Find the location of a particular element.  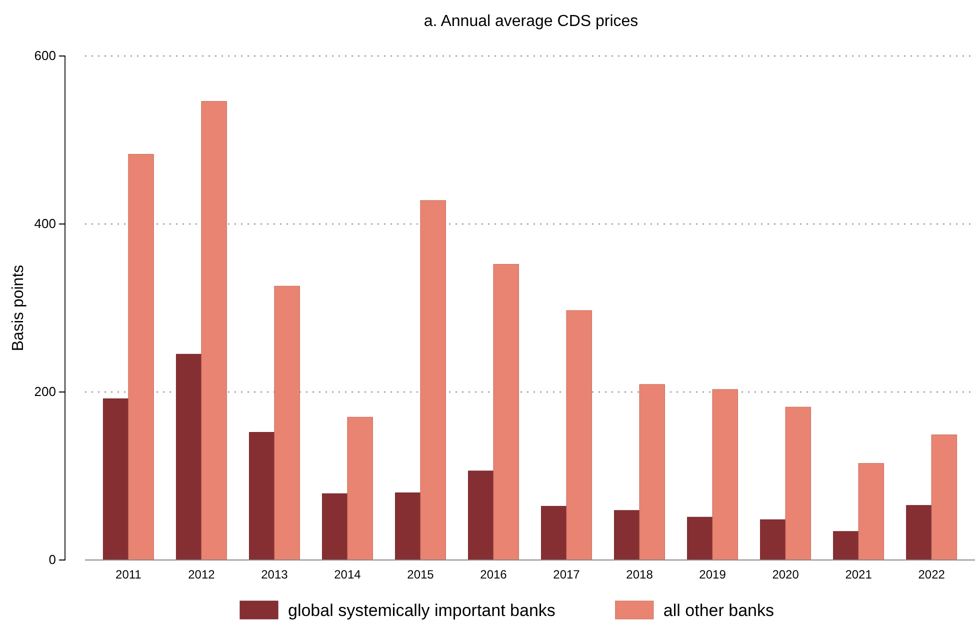

x-tick-label: 2018 is located at coordinates (640, 575).